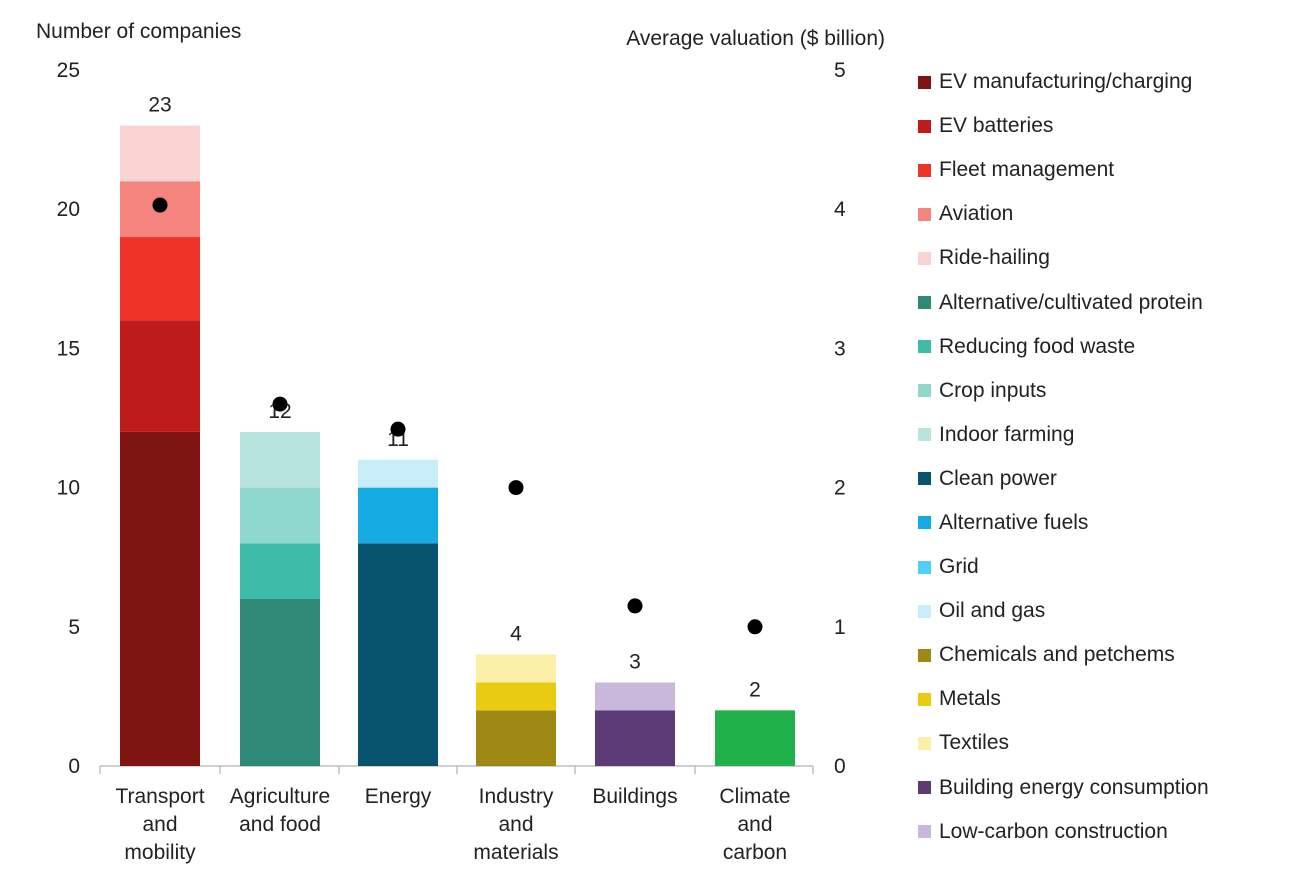 This screenshot has width=1292, height=886. Describe the element at coordinates (68, 488) in the screenshot. I see `left-tick-label: 10` at that location.